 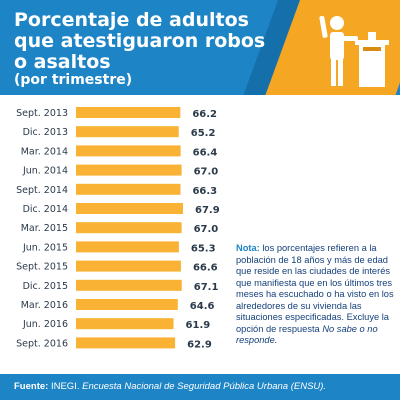 I want to click on value-label: 64.6, so click(x=202, y=306).